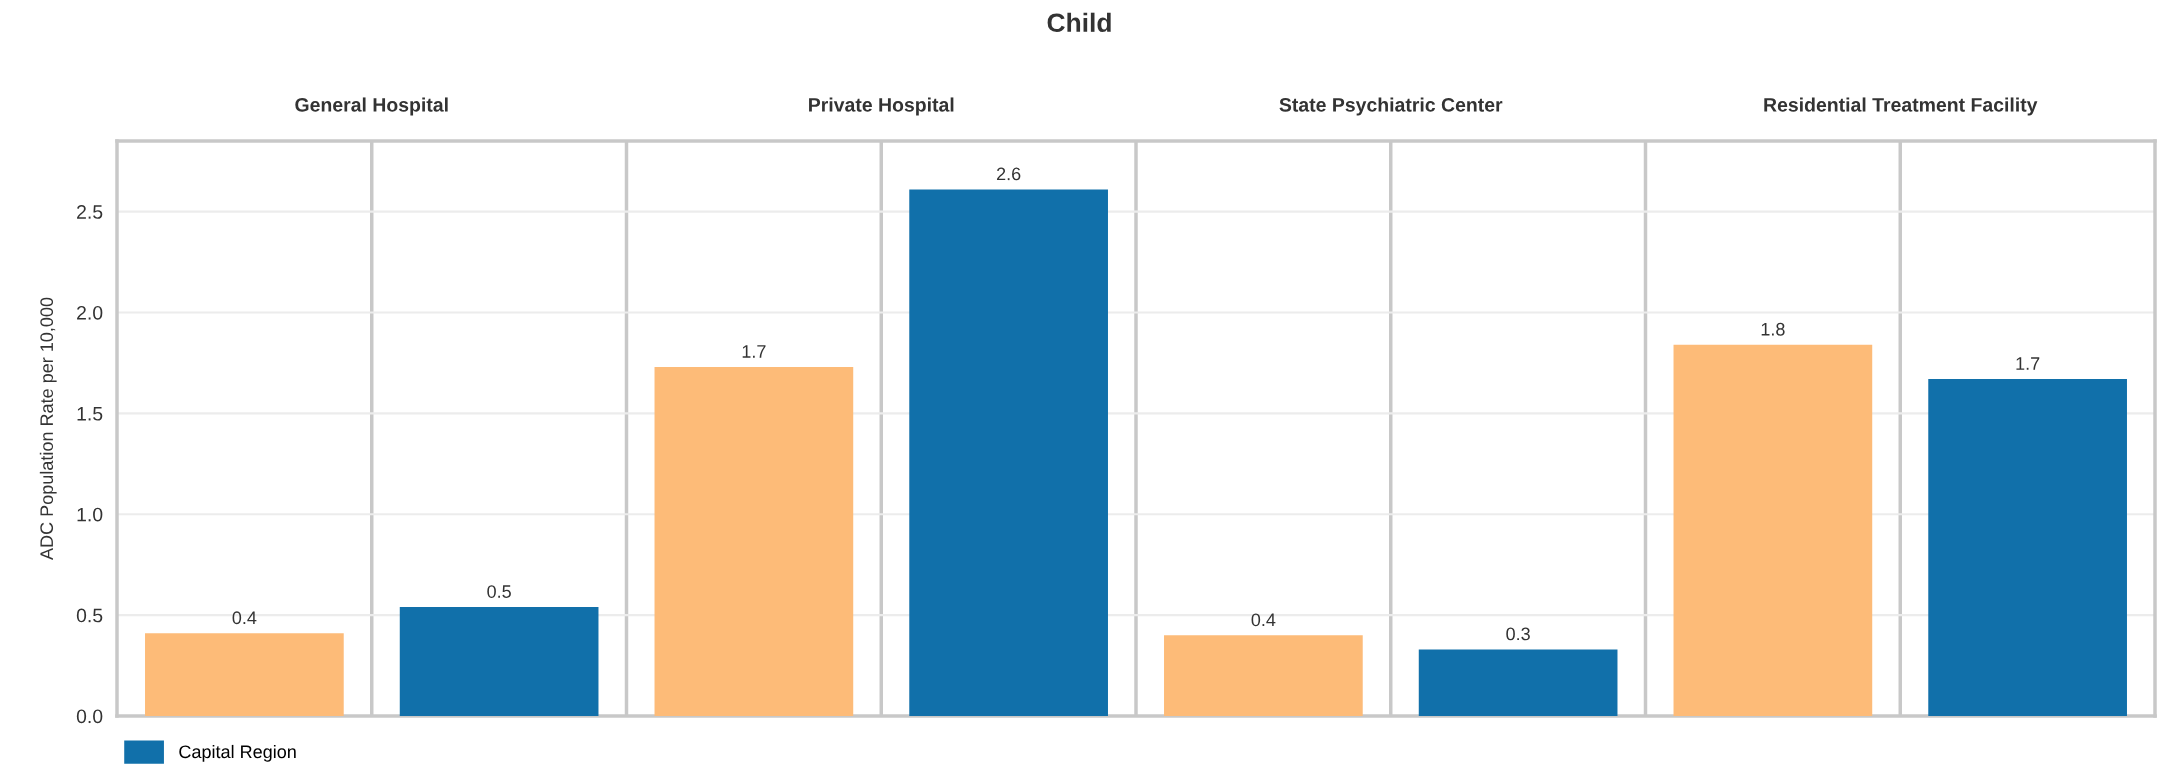 The height and width of the screenshot is (770, 2159). I want to click on y-axis-title: ADC Population Rate per 10,000, so click(48, 428).